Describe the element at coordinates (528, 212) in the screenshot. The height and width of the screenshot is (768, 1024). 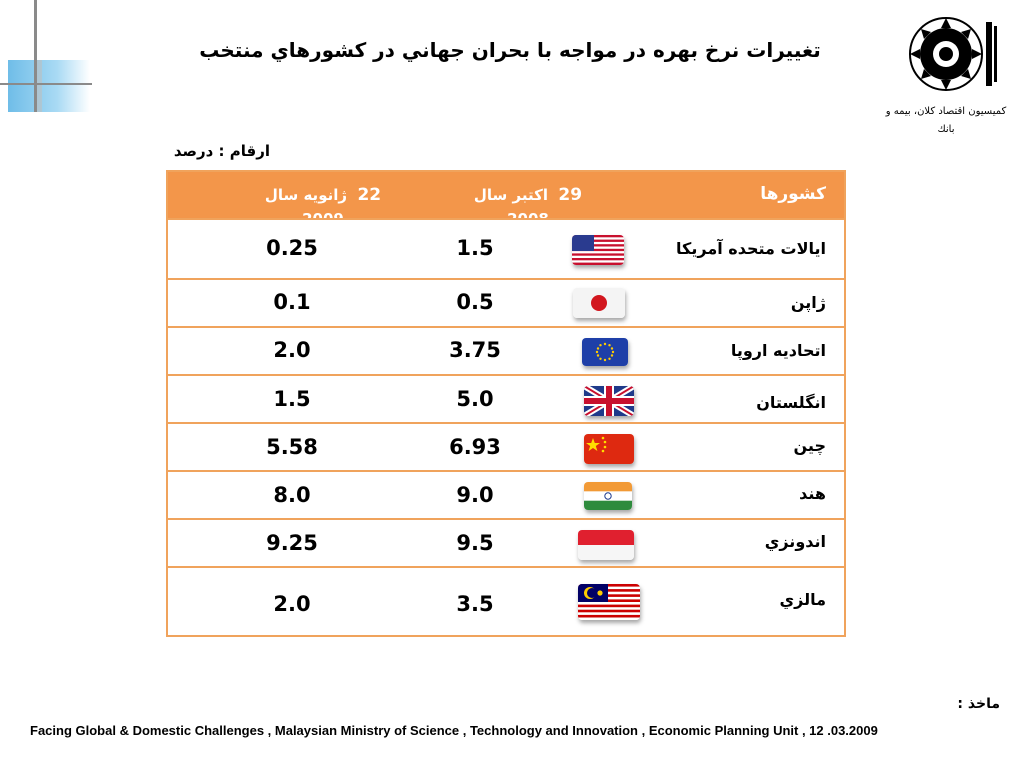
I see `header-oct-year: 2008` at that location.